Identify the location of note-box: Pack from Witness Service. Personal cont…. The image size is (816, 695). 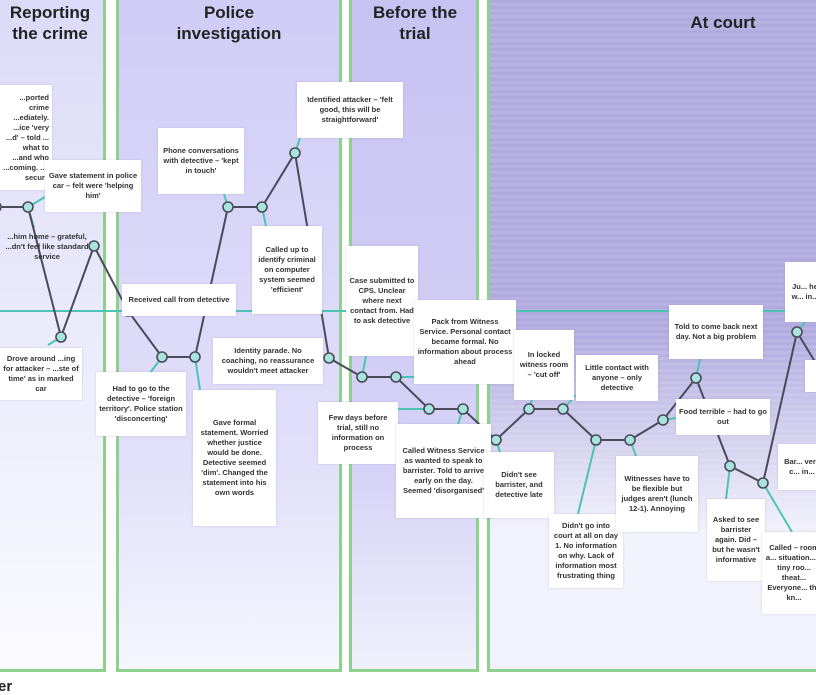
(465, 342).